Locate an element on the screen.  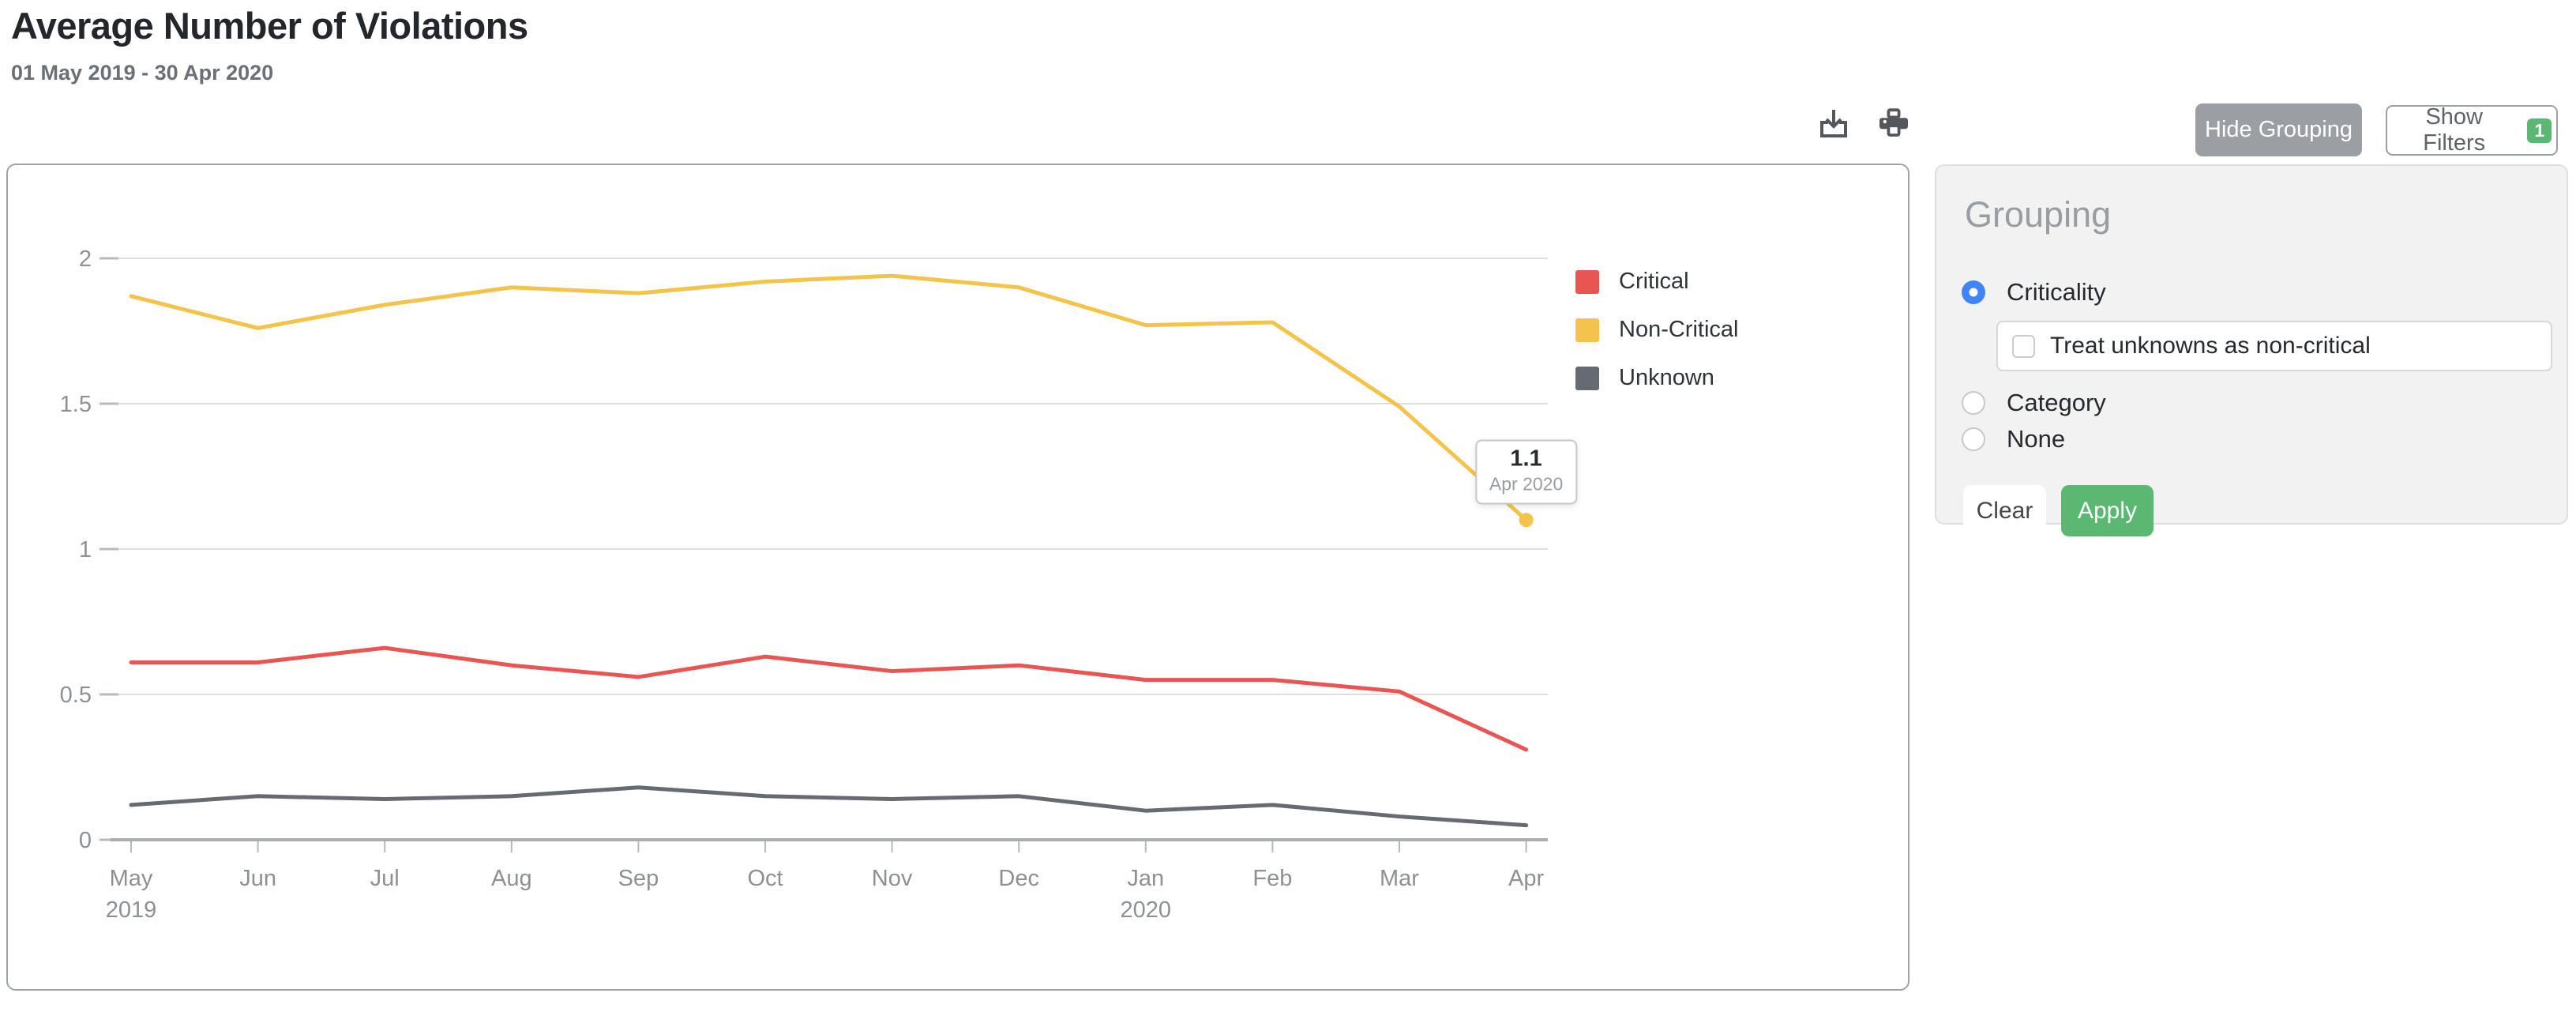
treat-unknowns-box: Treat unknowns as non-critical is located at coordinates (2274, 346).